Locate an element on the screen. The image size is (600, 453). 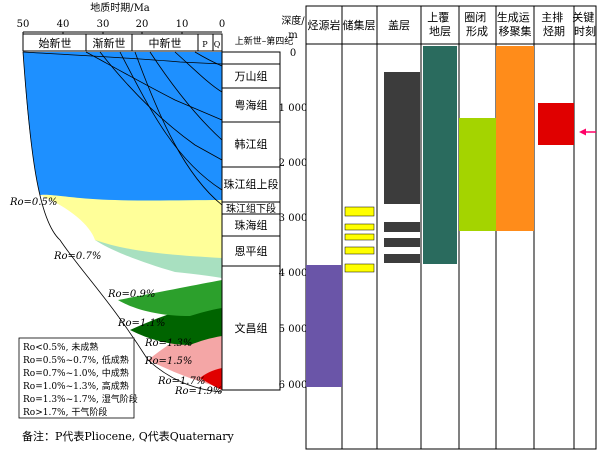
note: 备注：P代表Pliocene, Q代表Quaternary is located at coordinates (128, 436).